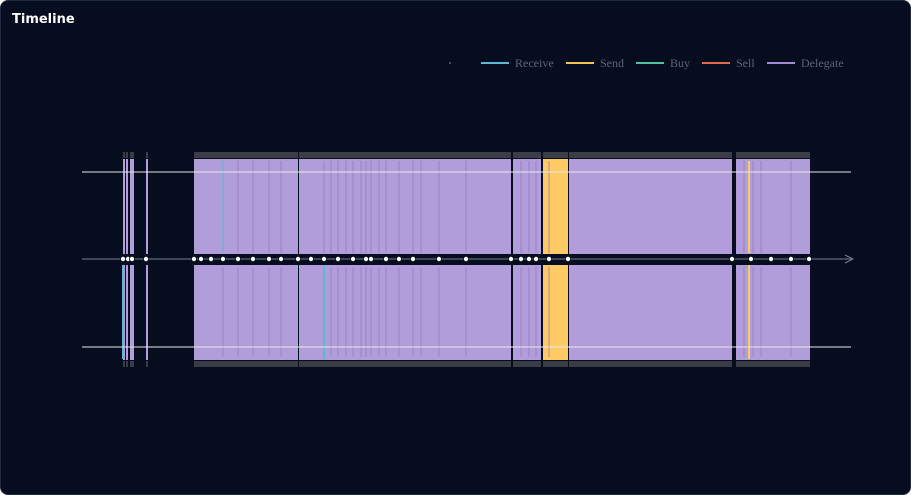 The image size is (911, 495). What do you see at coordinates (745, 63) in the screenshot?
I see `legend-label: Sell` at bounding box center [745, 63].